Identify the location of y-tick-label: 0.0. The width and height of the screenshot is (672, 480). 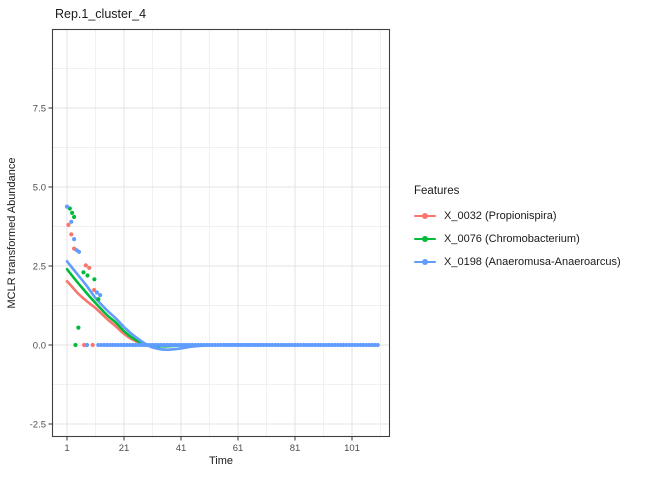
(39, 345).